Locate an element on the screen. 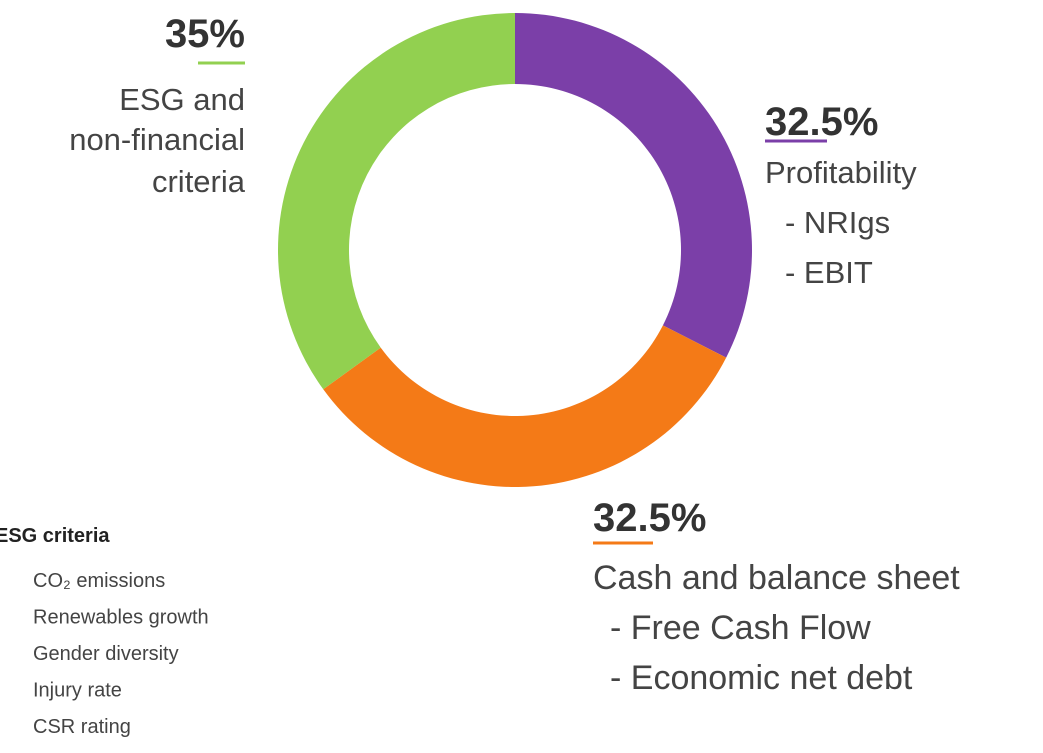 This screenshot has height=753, width=1043. slice-label: Cash and balance sheet is located at coordinates (776, 578).